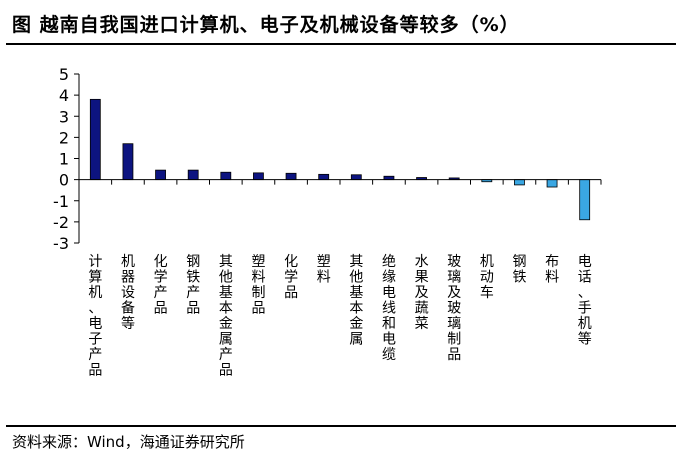 The width and height of the screenshot is (682, 459). Describe the element at coordinates (389, 308) in the screenshot. I see `x-category-label: 绝缘电线和电缆` at that location.